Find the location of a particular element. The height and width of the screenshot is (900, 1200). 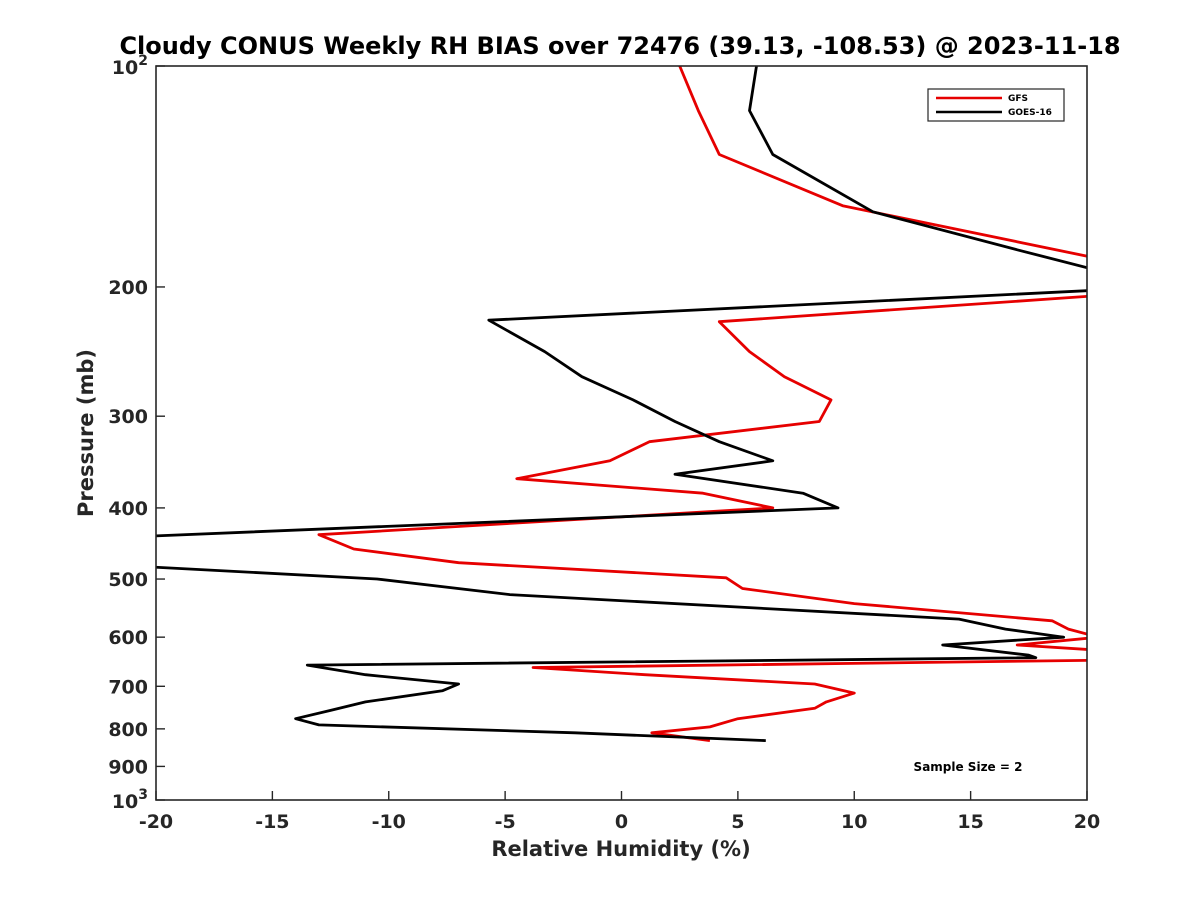

x-axis: -20 -15 -10 -5 0 5 10 15 20 is located at coordinates (619, 812).